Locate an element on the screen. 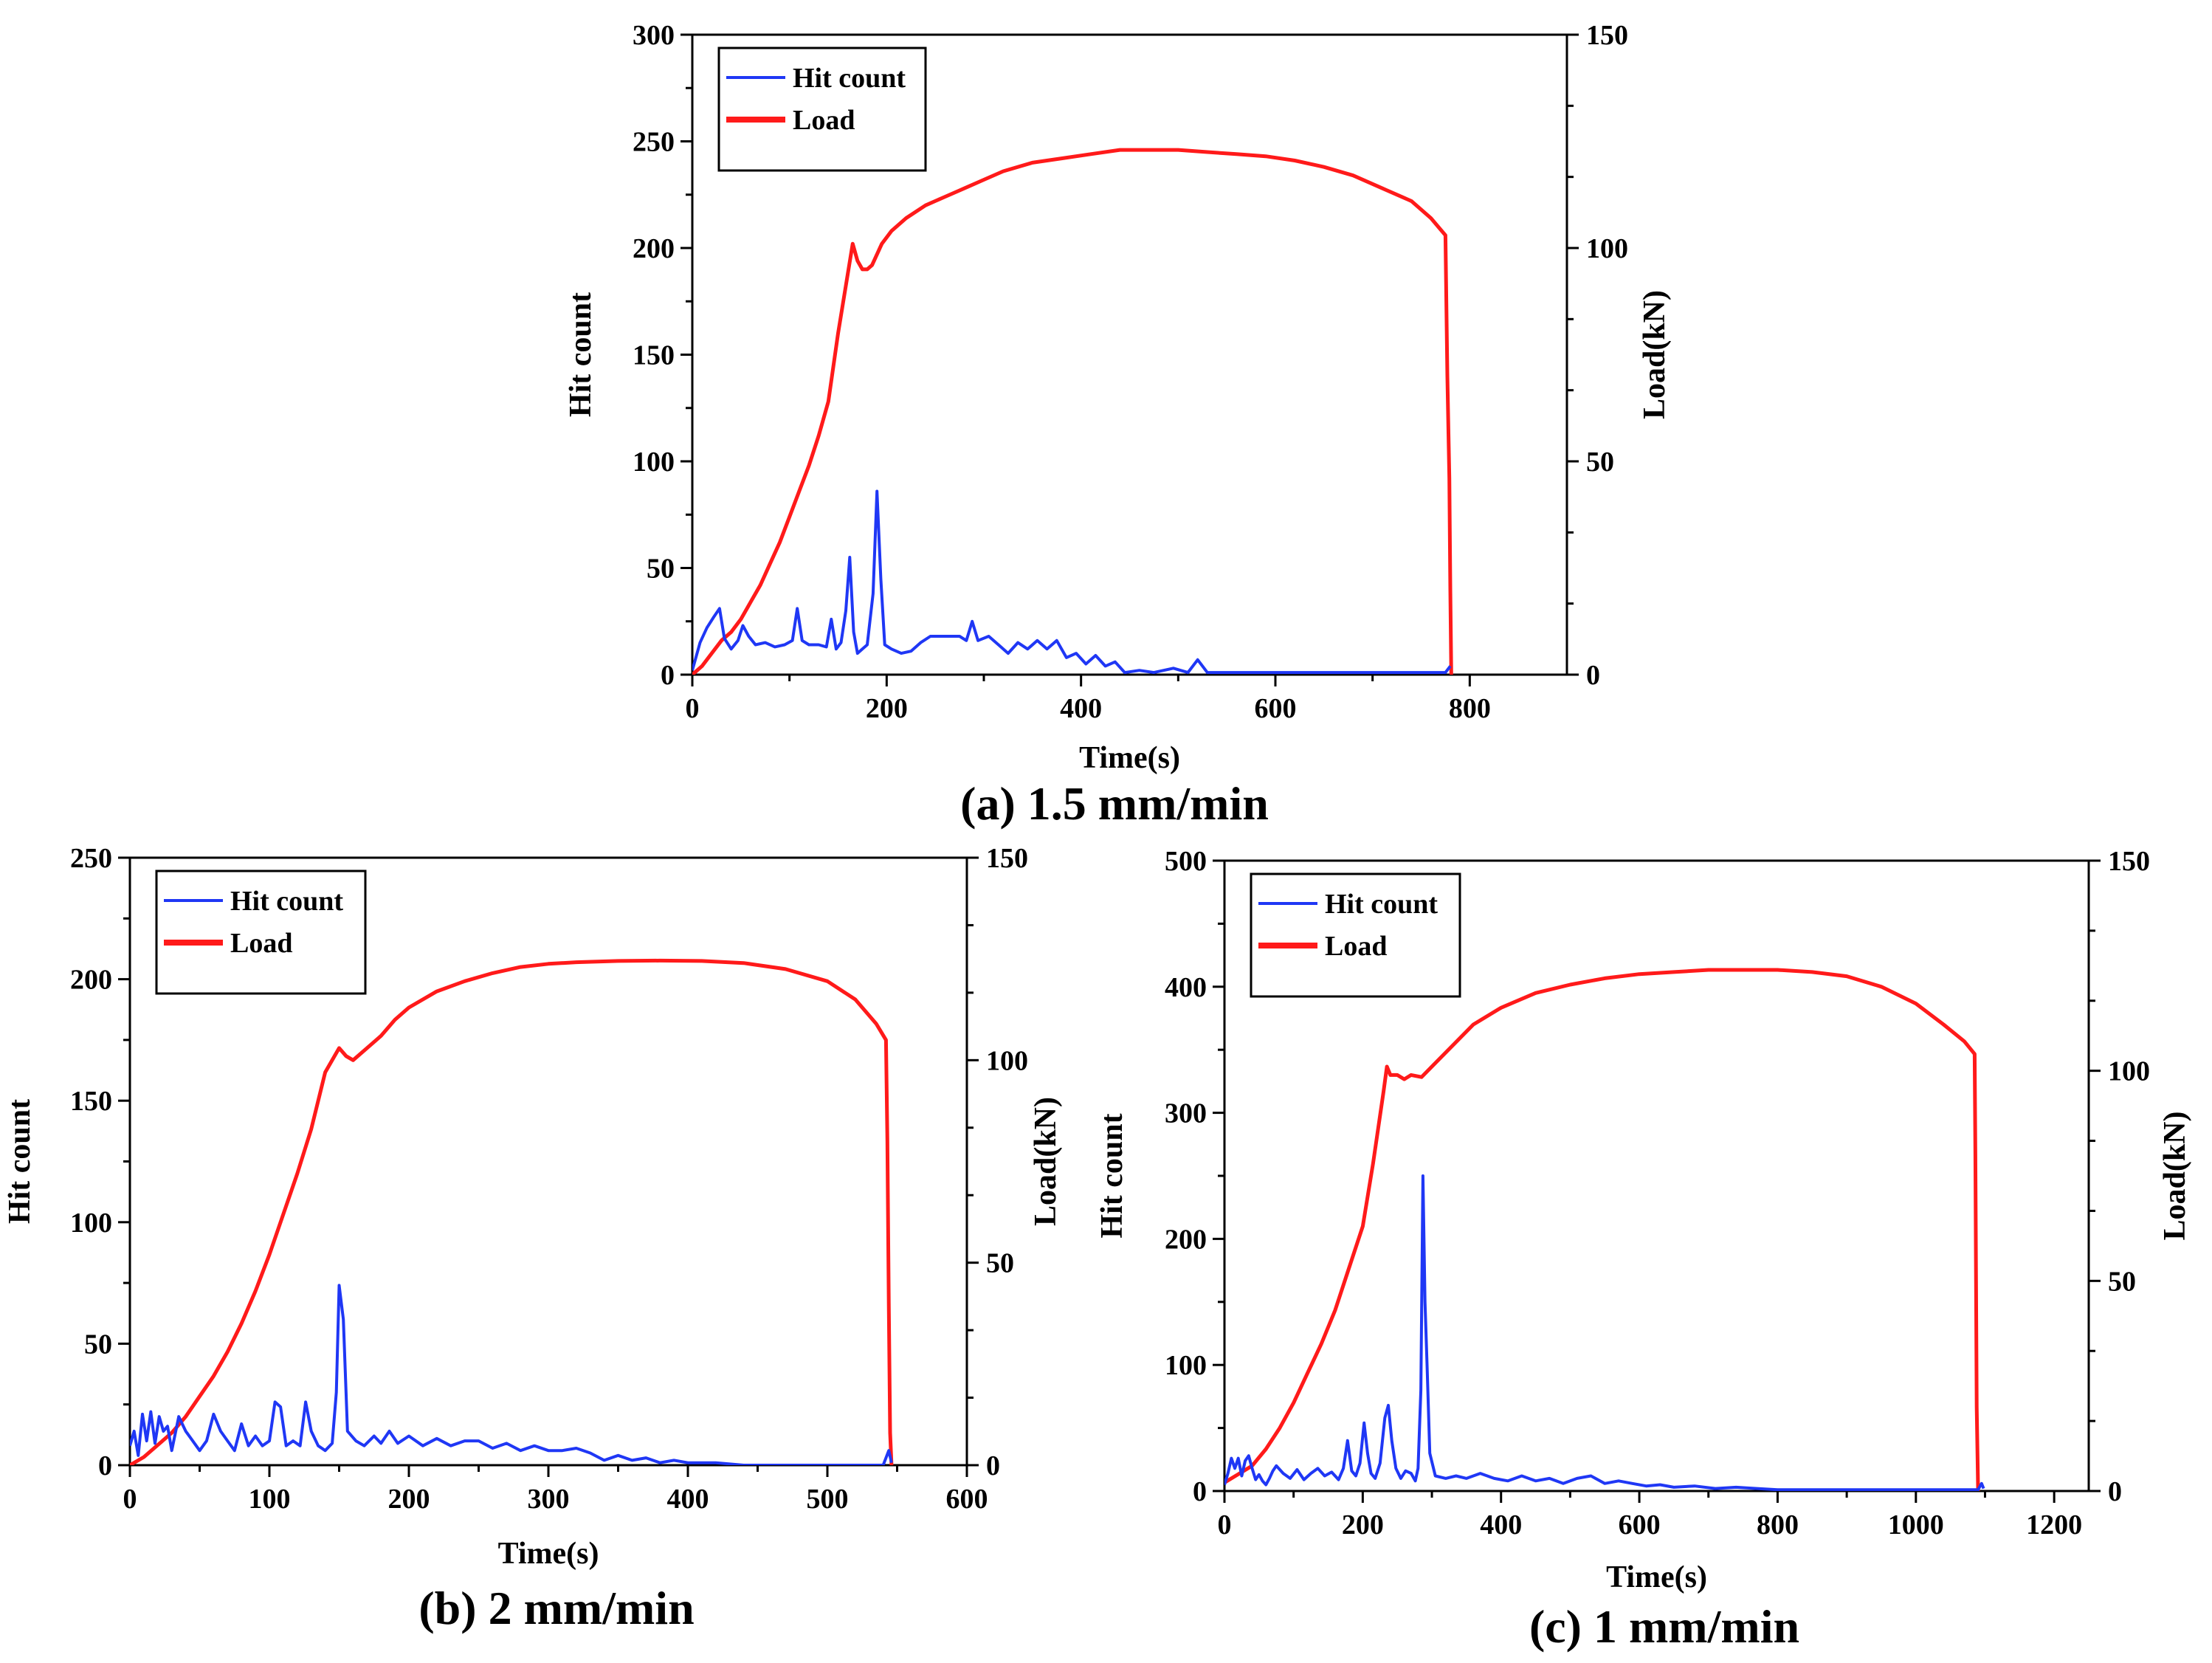  x-tick-label: 300 is located at coordinates (549, 1499).